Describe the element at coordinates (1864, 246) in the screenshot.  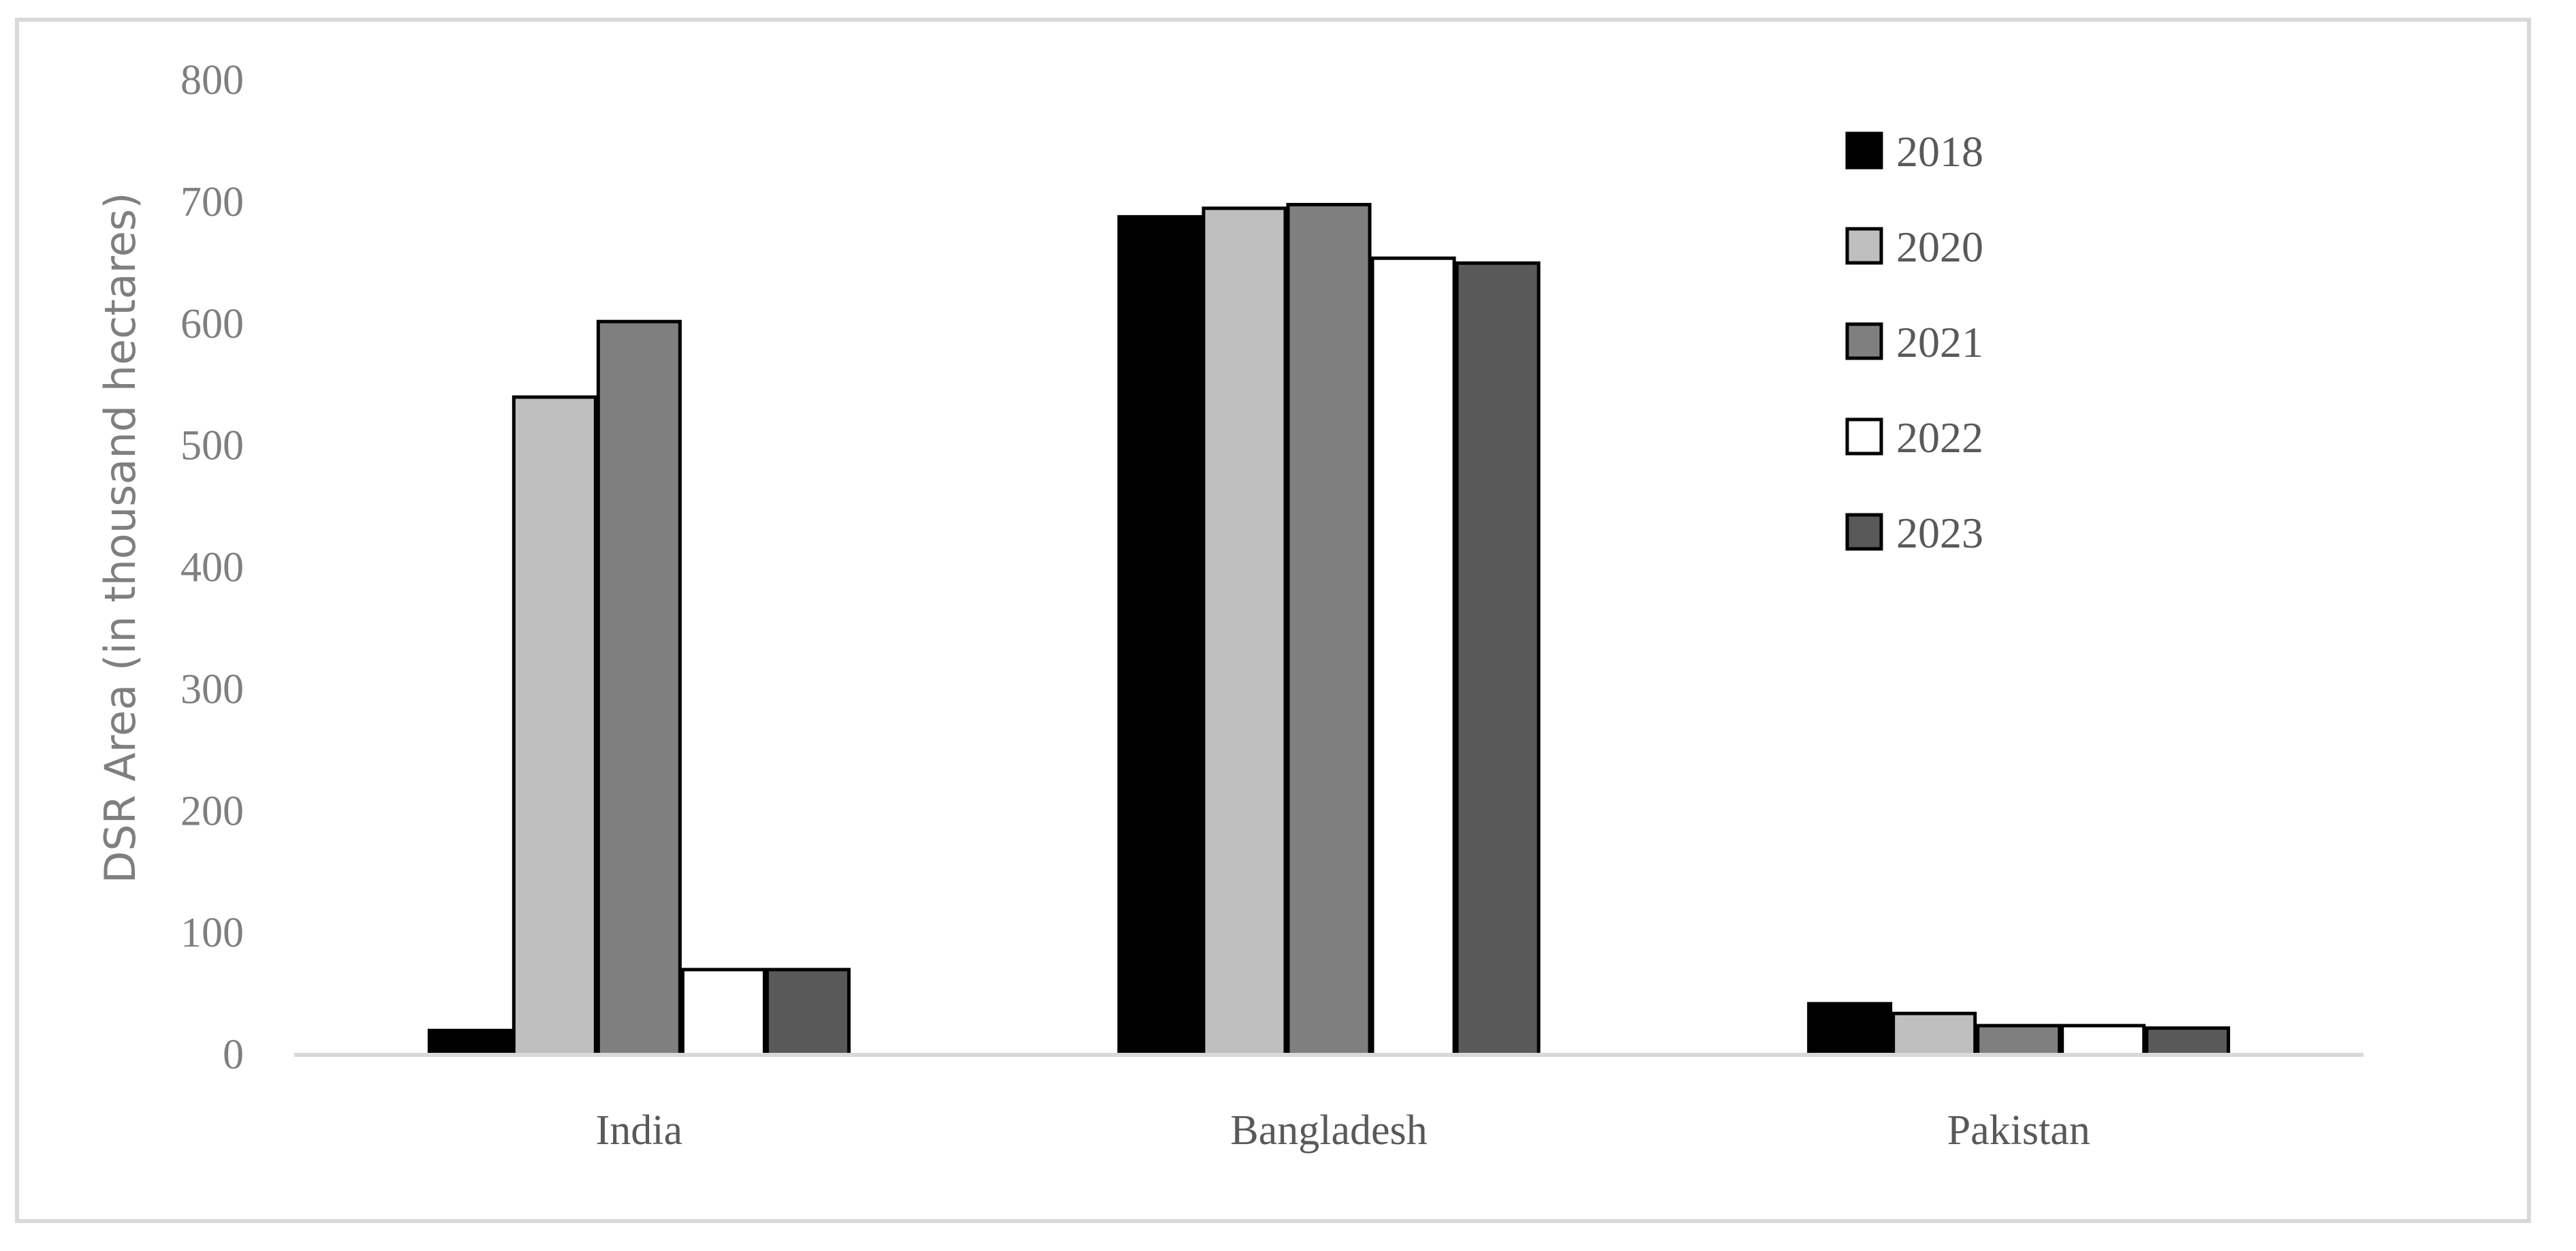
I see `legend-swatch-2020` at that location.